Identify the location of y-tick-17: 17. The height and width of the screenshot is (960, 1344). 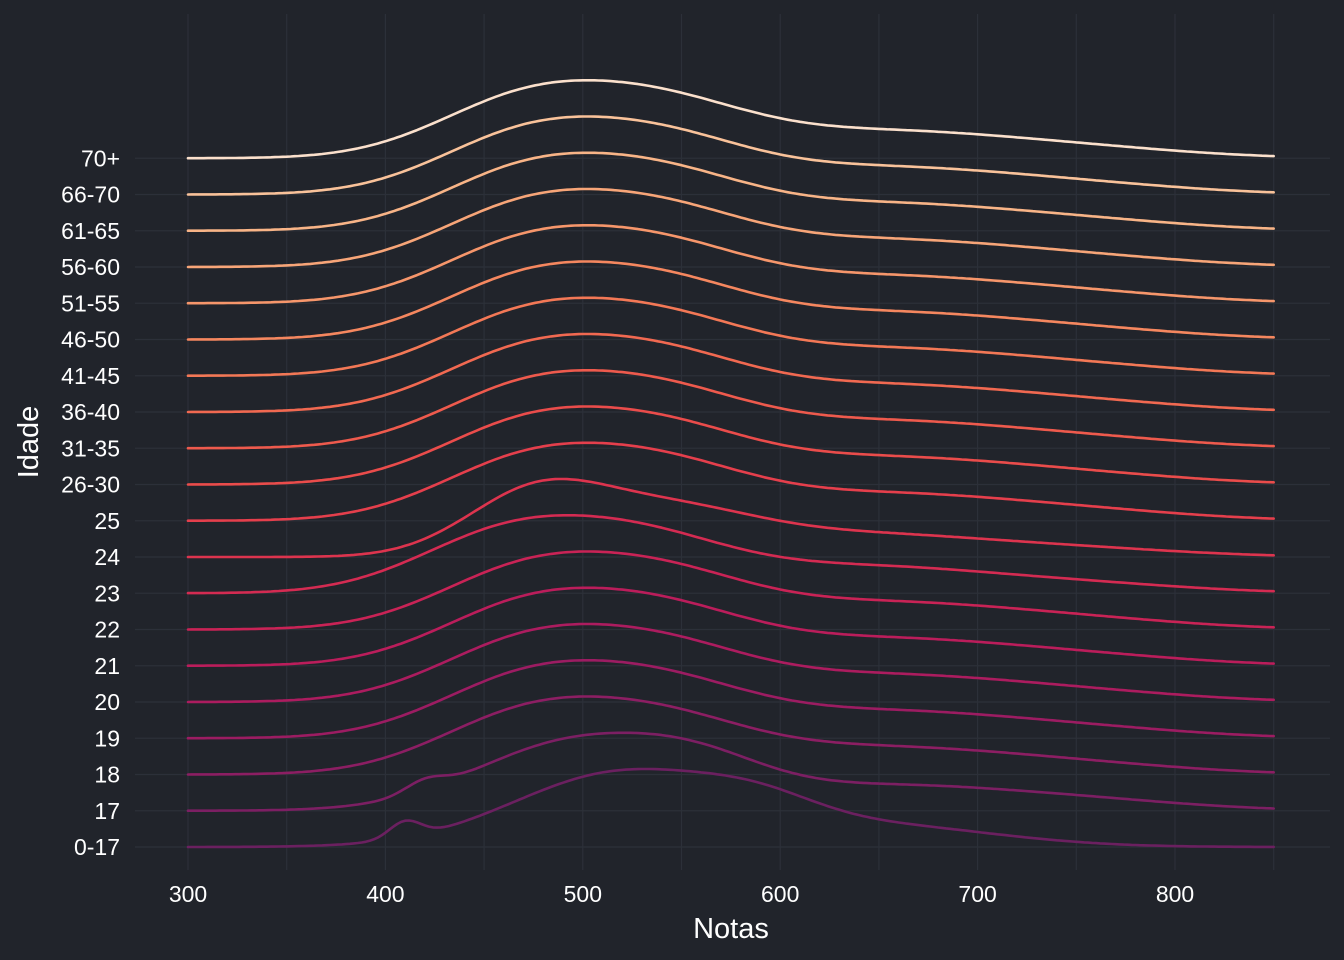
(107, 811).